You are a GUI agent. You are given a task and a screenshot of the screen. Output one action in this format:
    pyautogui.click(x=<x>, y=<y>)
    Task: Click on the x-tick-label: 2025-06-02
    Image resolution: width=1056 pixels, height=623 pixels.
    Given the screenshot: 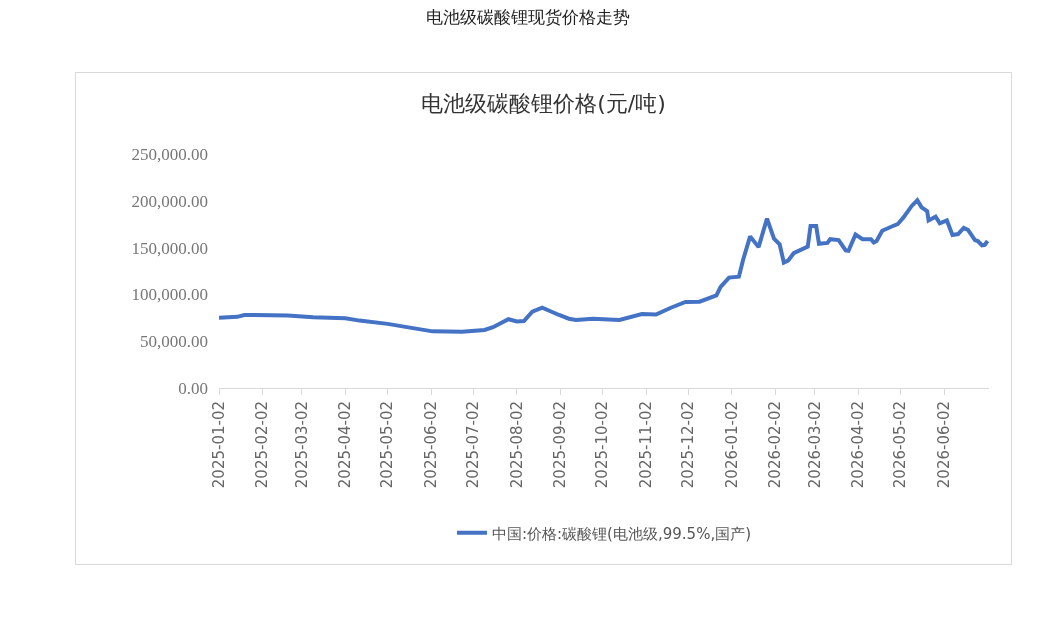 What is the action you would take?
    pyautogui.click(x=431, y=445)
    